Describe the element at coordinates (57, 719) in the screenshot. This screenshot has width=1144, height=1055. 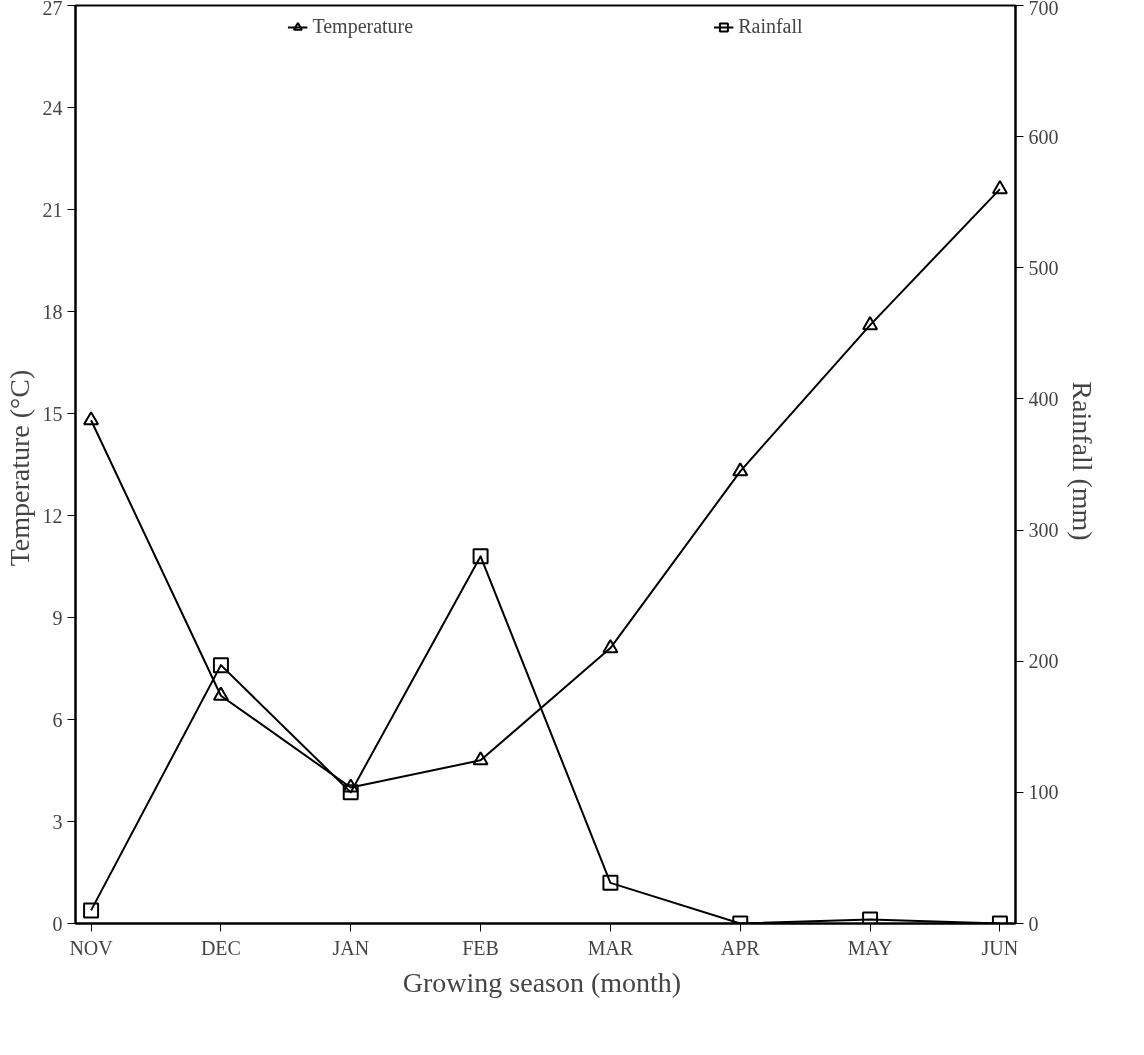
I see `y-tick-label: 6` at that location.